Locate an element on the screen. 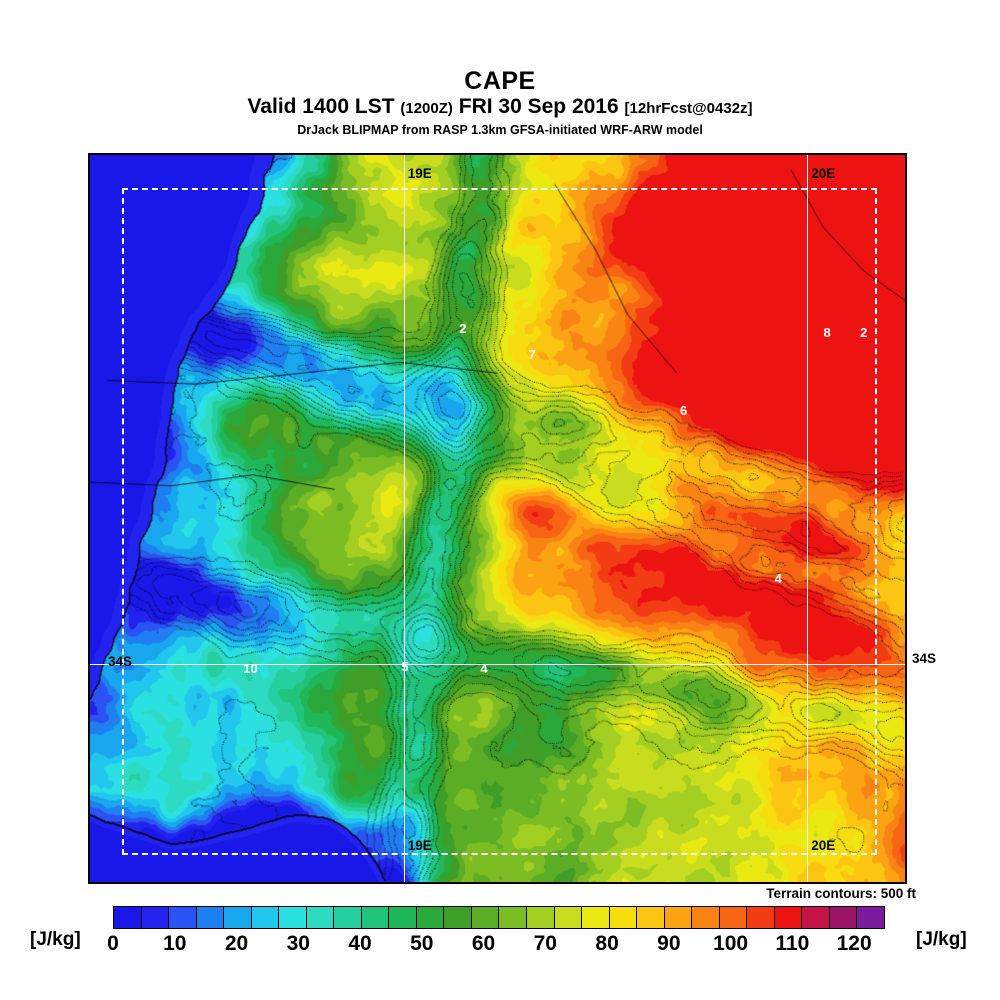 The height and width of the screenshot is (1000, 1000). valid-time-utc: (1200Z) is located at coordinates (426, 108).